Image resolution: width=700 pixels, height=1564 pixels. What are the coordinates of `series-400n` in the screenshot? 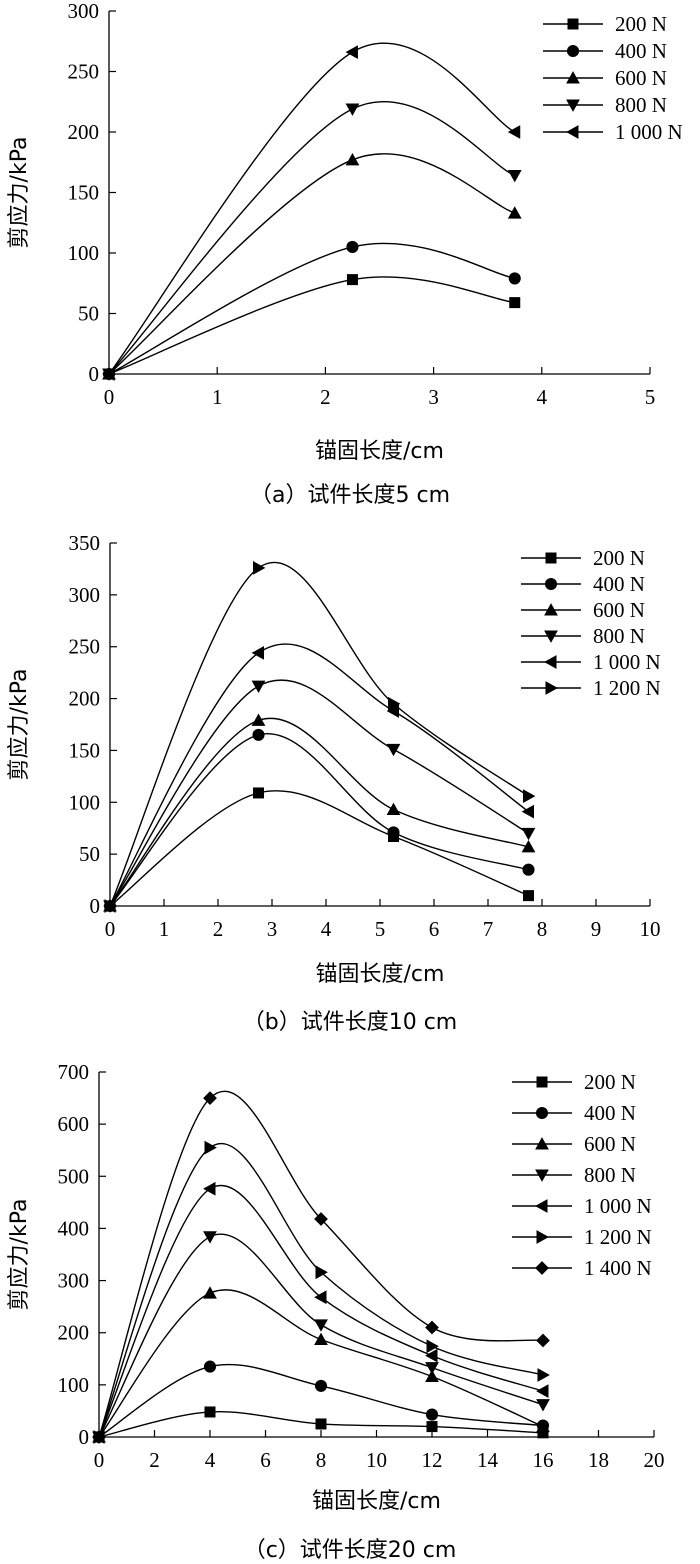 It's located at (311, 310).